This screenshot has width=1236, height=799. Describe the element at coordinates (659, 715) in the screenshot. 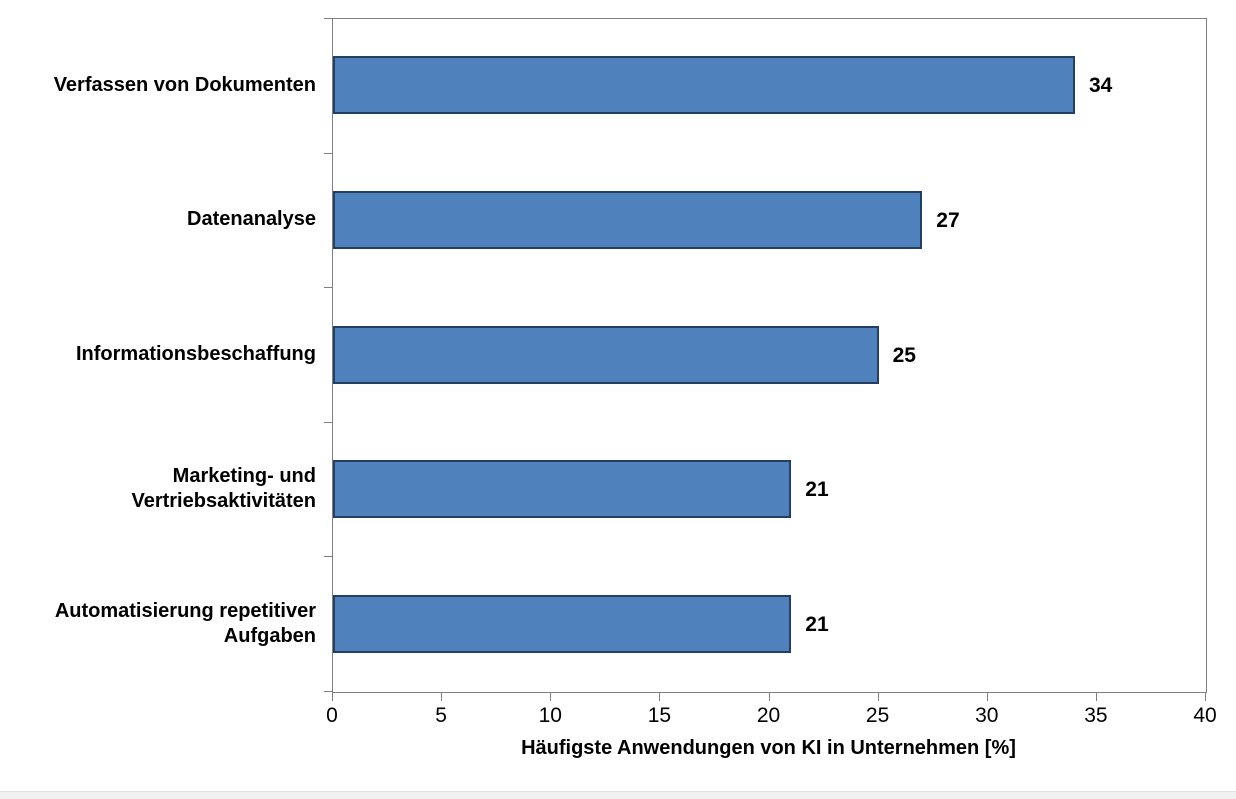

I see `x-axis-tick-label: 15` at that location.